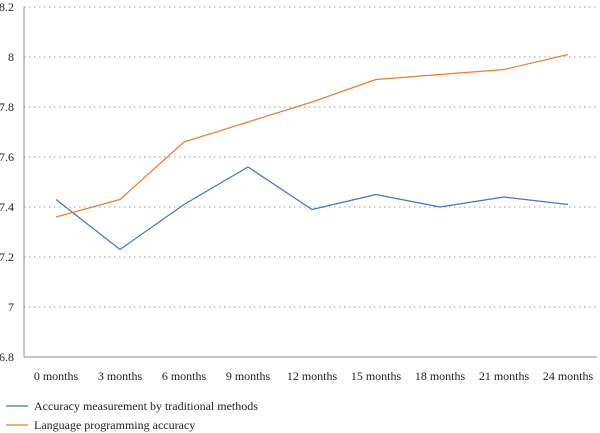 Image resolution: width=600 pixels, height=433 pixels. I want to click on y-tick-label: 7.6, so click(7, 157).